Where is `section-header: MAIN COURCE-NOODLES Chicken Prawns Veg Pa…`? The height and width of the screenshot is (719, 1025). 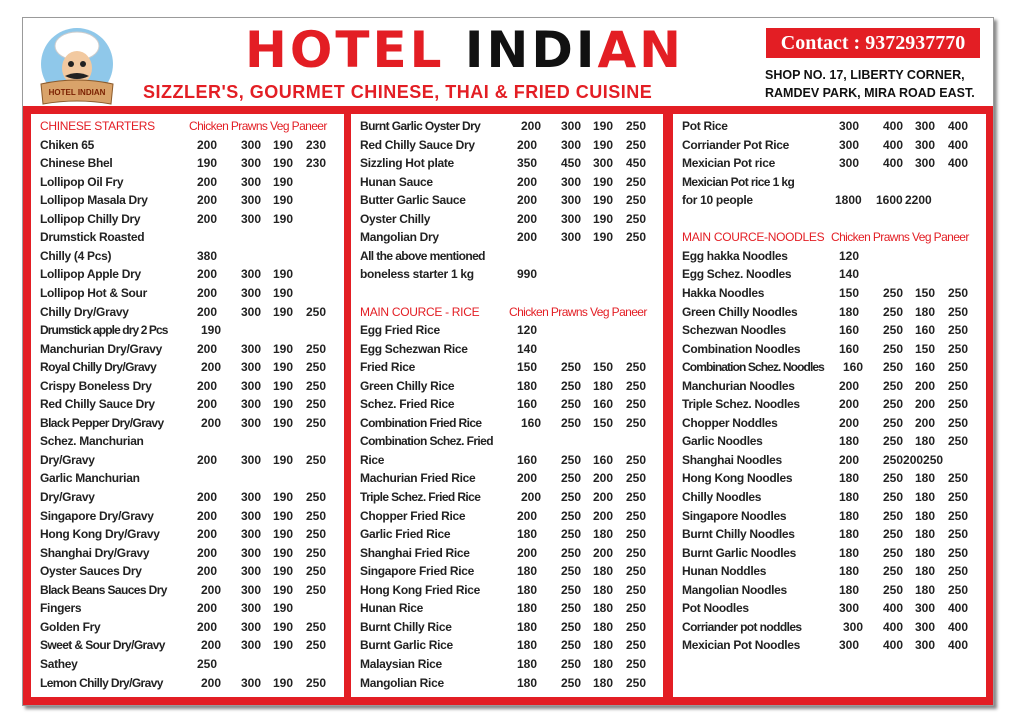
section-header: MAIN COURCE-NOODLES Chicken Prawns Veg Pa… is located at coordinates (829, 237).